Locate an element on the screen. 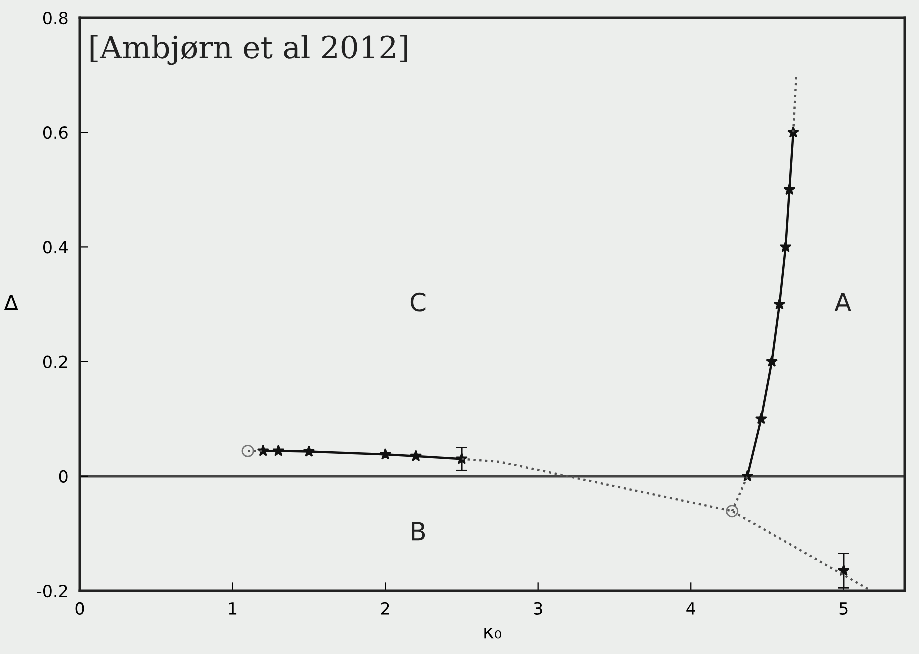 This screenshot has width=919, height=654. y-tick-label: 0.2 is located at coordinates (55, 362).